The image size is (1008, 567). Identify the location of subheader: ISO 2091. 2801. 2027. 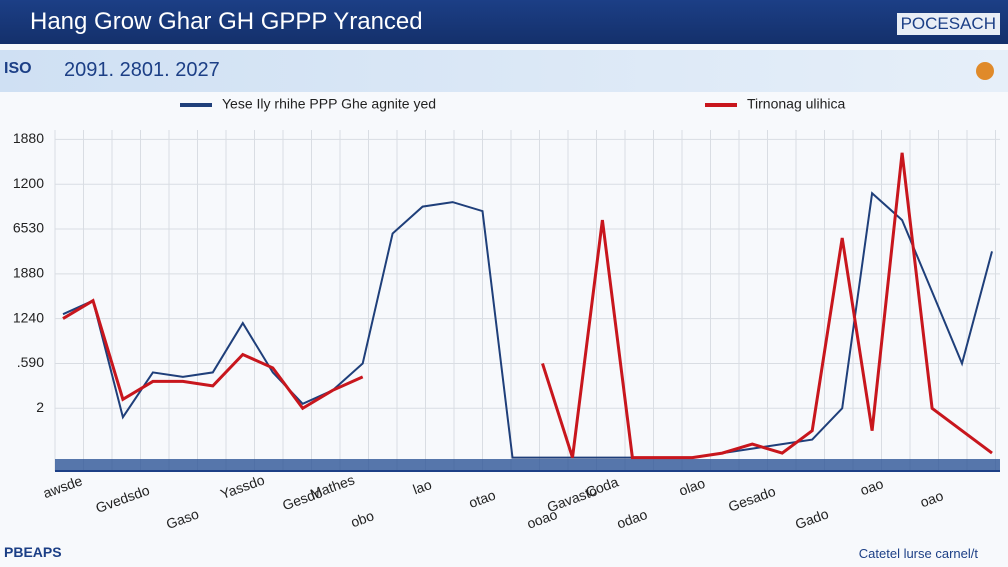
(504, 71).